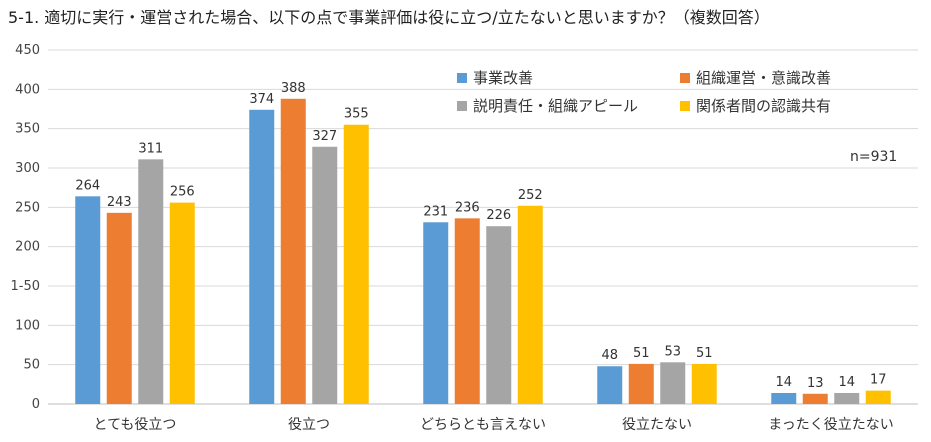 This screenshot has height=442, width=931. Describe the element at coordinates (27, 129) in the screenshot. I see `y-tick-label-350: 350` at that location.